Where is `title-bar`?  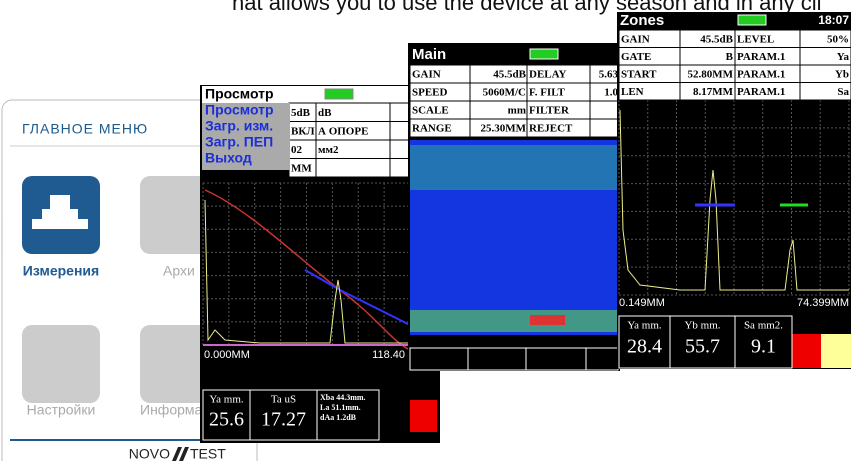
title-bar is located at coordinates (320, 94).